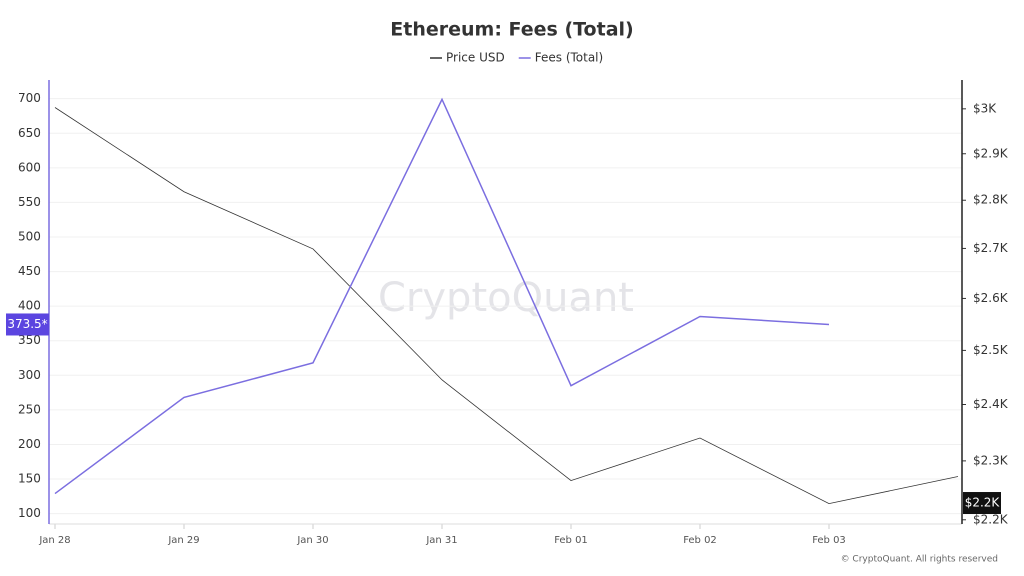 The image size is (1024, 576). I want to click on y-tick-label: 450, so click(29, 271).